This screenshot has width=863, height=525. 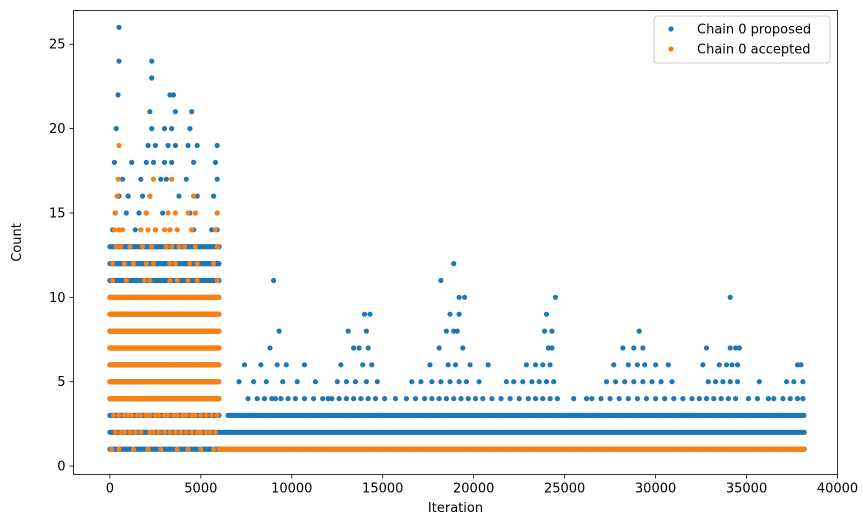 What do you see at coordinates (671, 29) in the screenshot?
I see `legend-marker-proposed` at bounding box center [671, 29].